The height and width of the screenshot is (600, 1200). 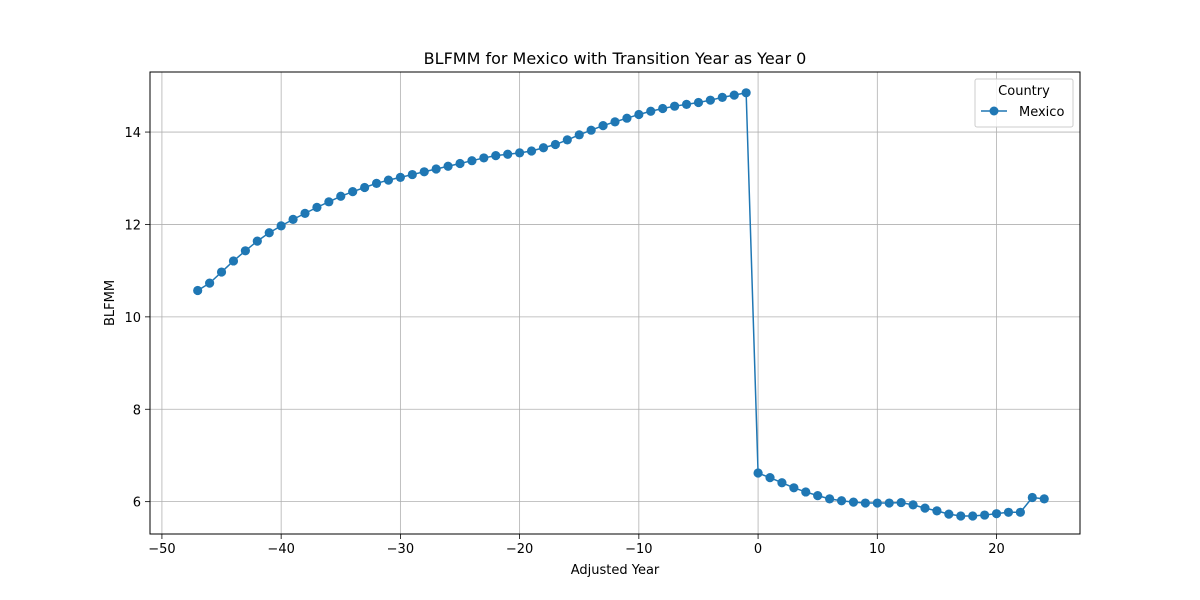 What do you see at coordinates (400, 549) in the screenshot?
I see `x-tick-label: −30` at bounding box center [400, 549].